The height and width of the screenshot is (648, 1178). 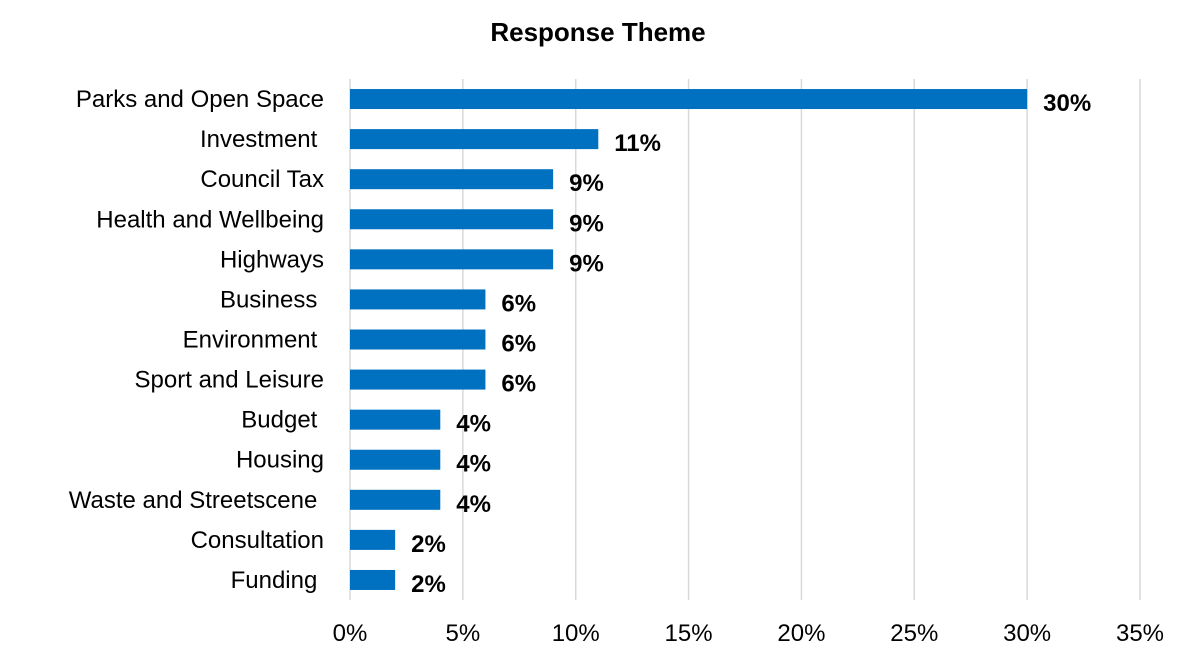 I want to click on x-tick-label: 35%, so click(x=1140, y=631).